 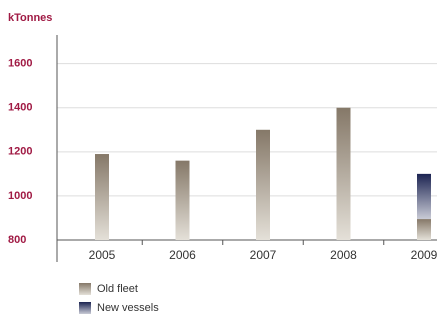 I want to click on y-tick-label: 1400, so click(x=20, y=108).